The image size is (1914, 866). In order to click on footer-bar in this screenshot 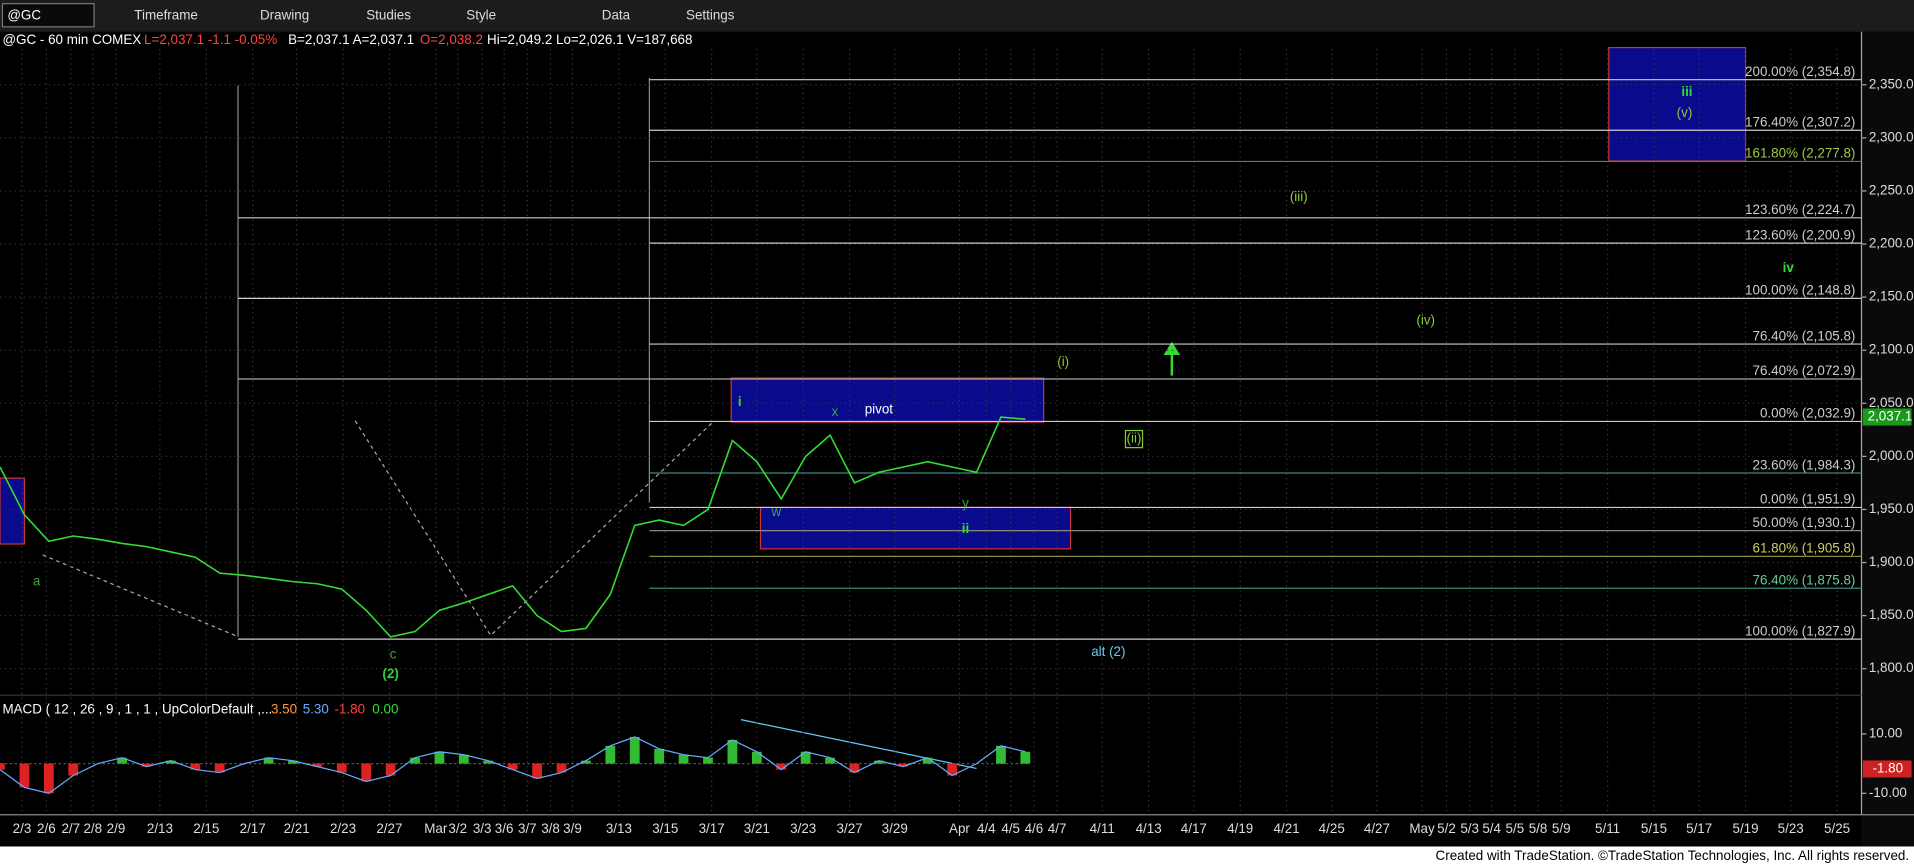, I will do `click(957, 856)`.